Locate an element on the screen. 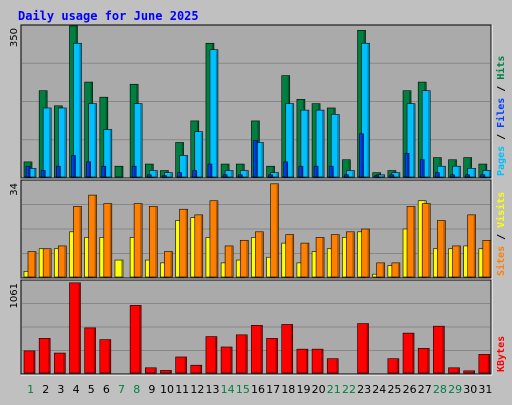  x-day-label: 16 is located at coordinates (258, 389).